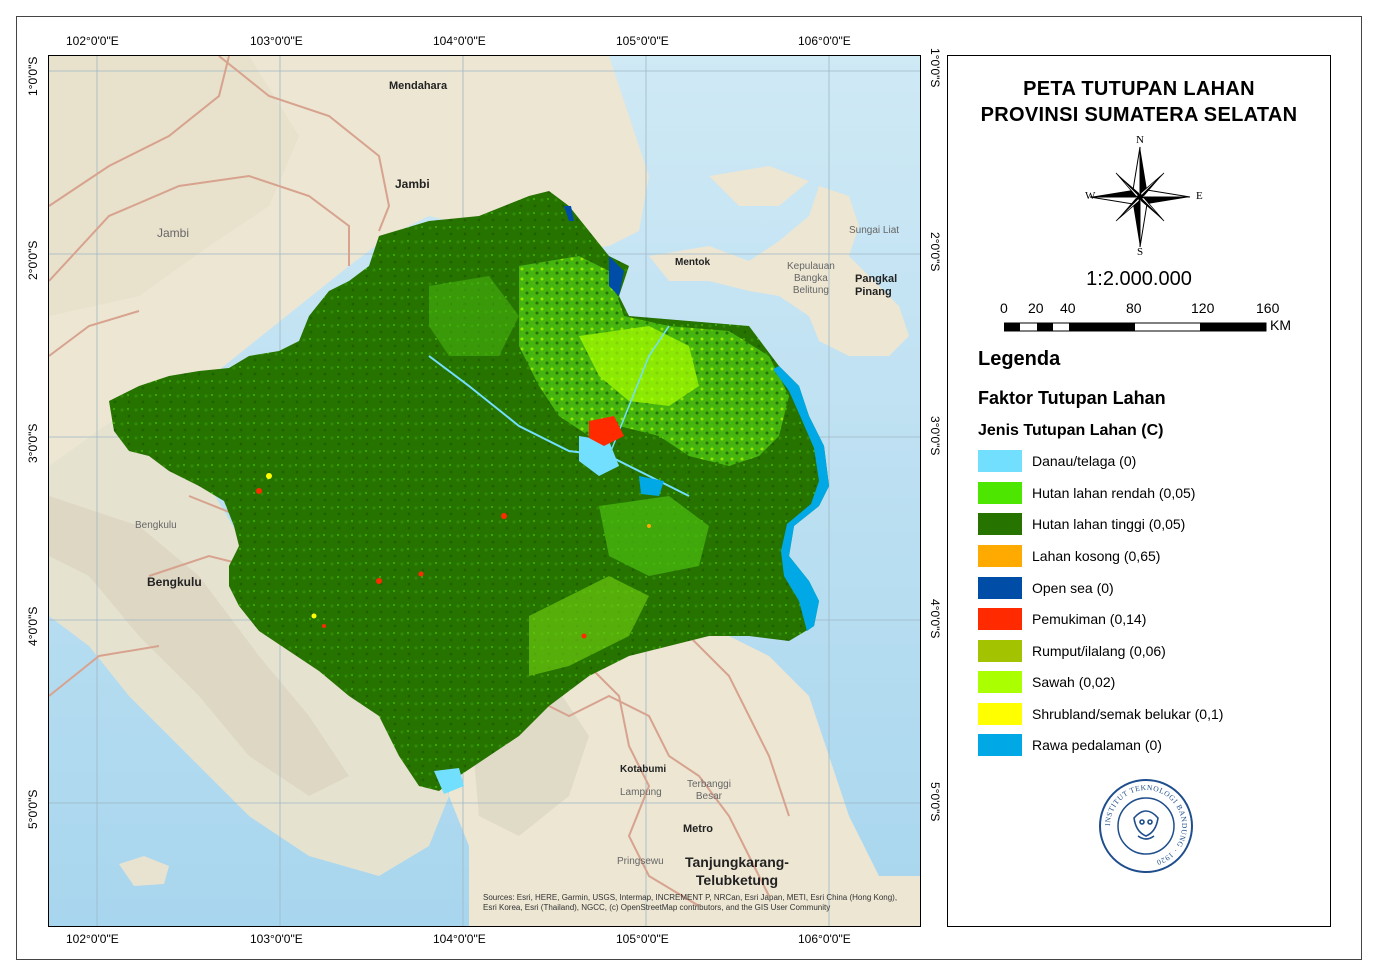 The width and height of the screenshot is (1380, 977). What do you see at coordinates (1074, 682) in the screenshot?
I see `legend-label: Sawah (0,02)` at bounding box center [1074, 682].